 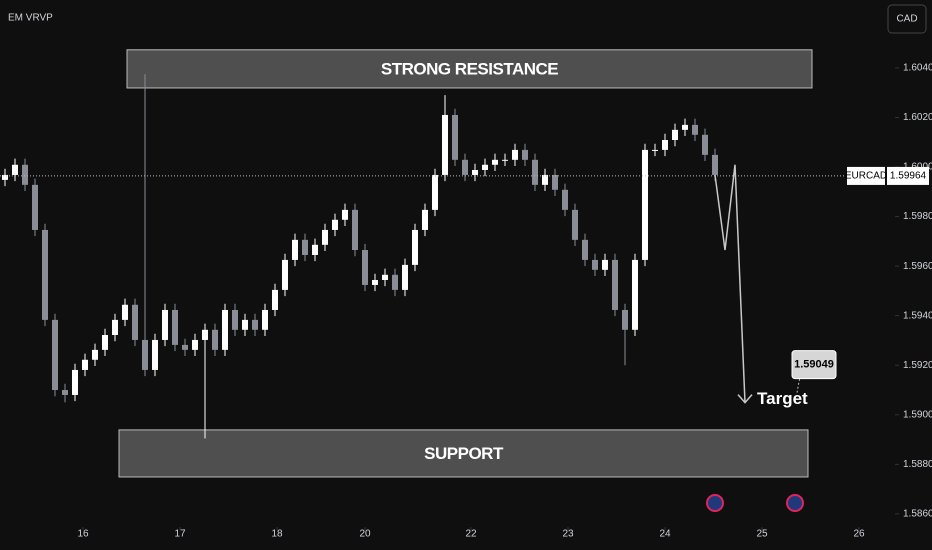 What do you see at coordinates (471, 534) in the screenshot?
I see `x-tick-label: 22` at bounding box center [471, 534].